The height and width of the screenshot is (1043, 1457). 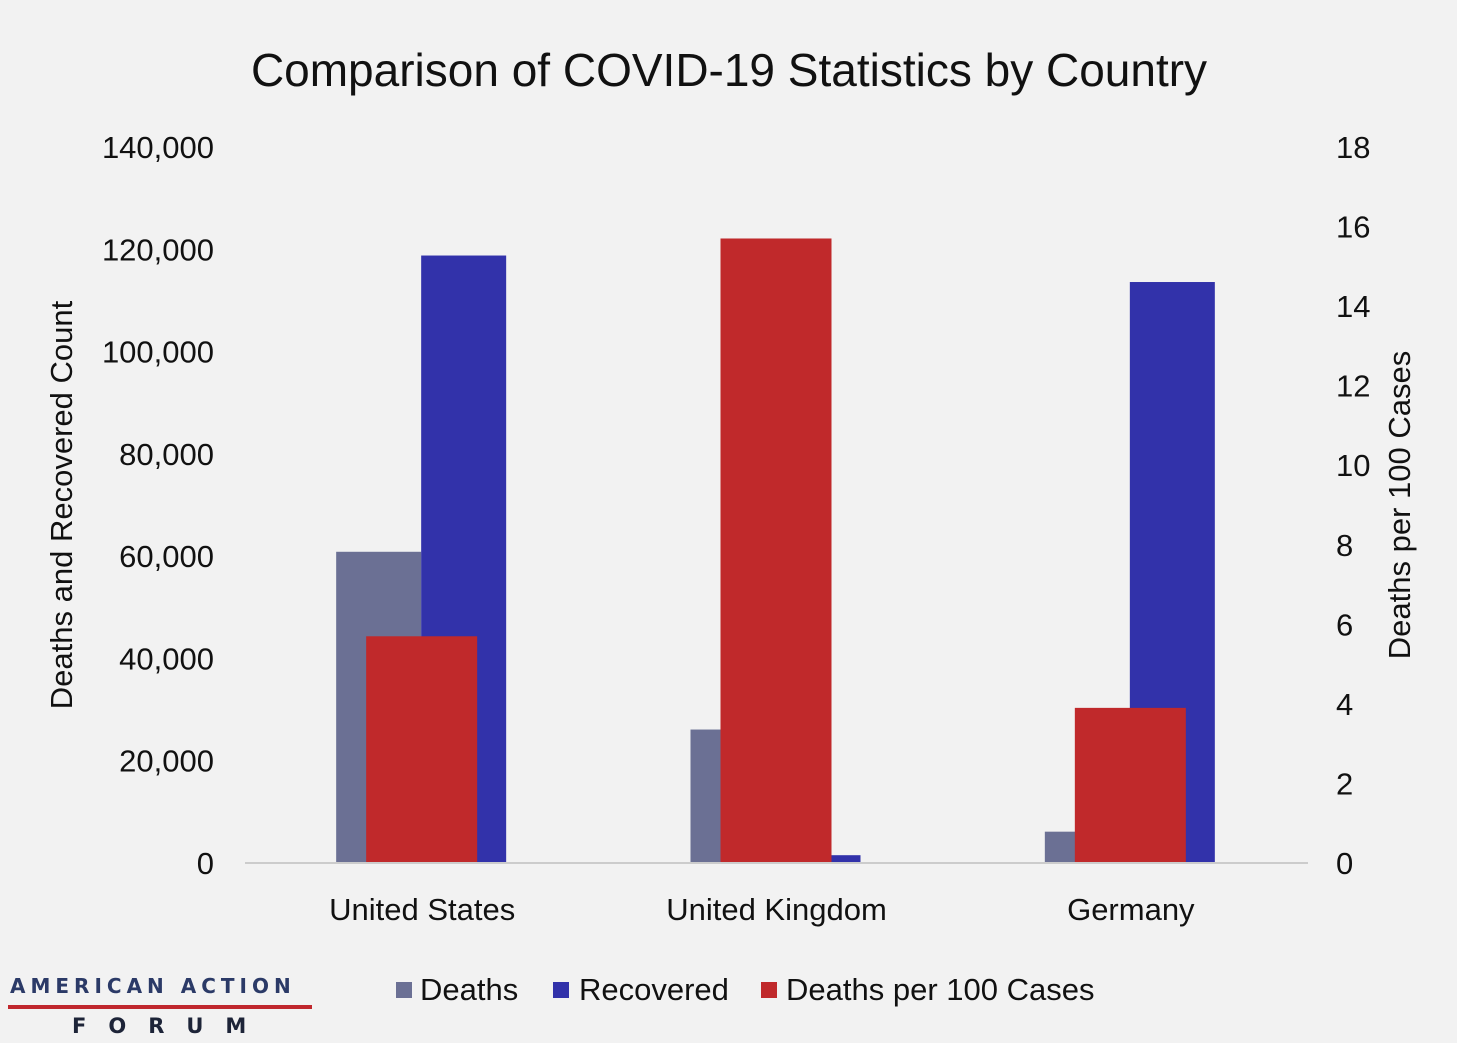 What do you see at coordinates (1344, 545) in the screenshot?
I see `right-y-tick-label: 8` at bounding box center [1344, 545].